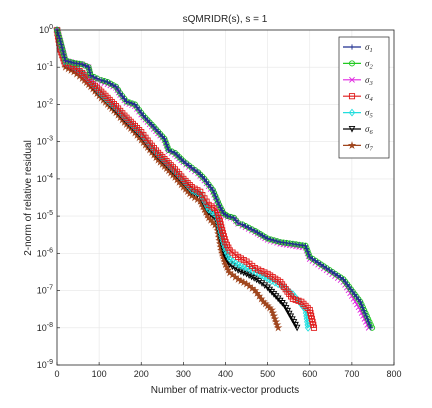  I want to click on y-tick-label: 10⁰, so click(46, 29).